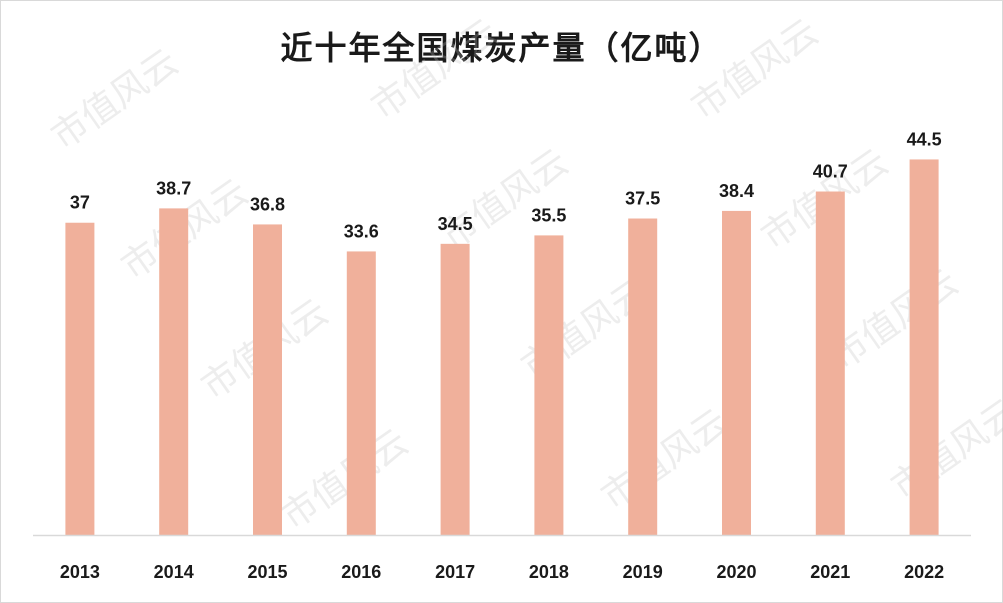 Image resolution: width=1003 pixels, height=603 pixels. I want to click on x-tick-label-2013: 2013, so click(80, 572).